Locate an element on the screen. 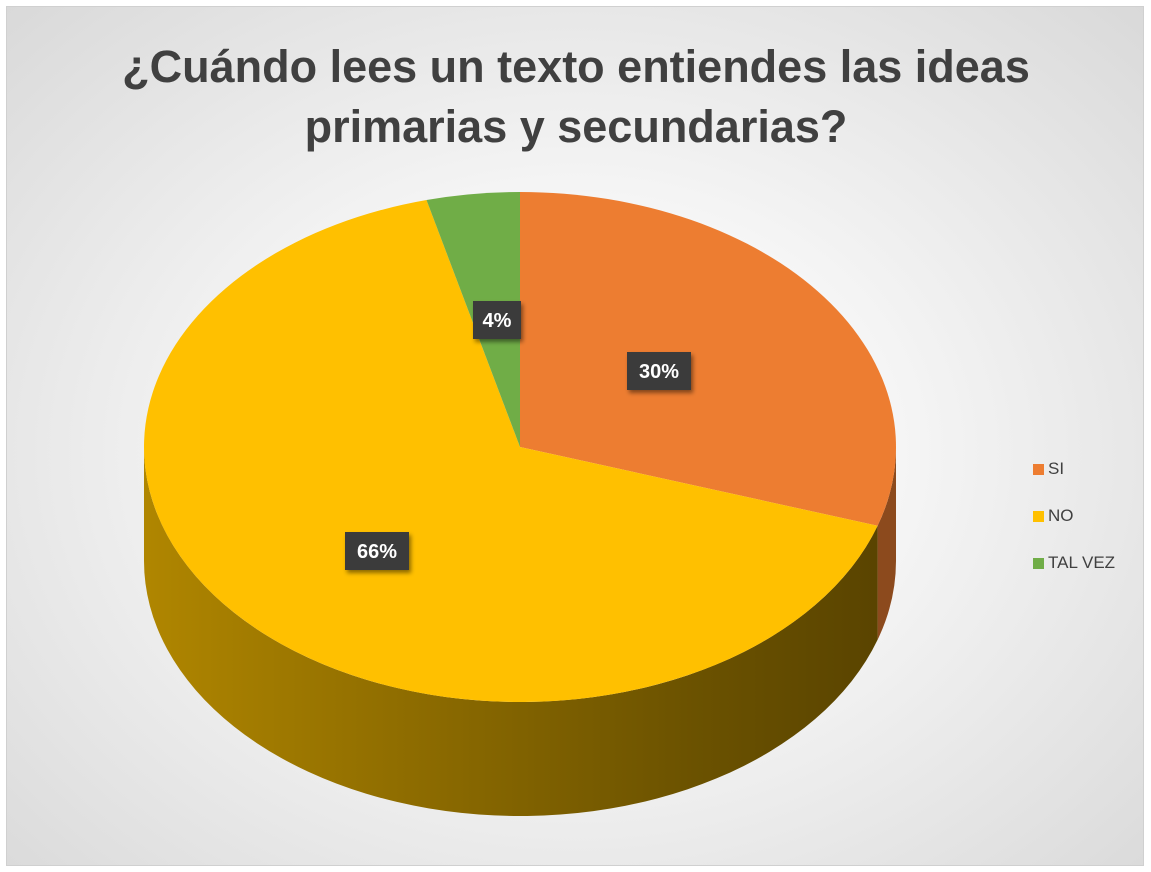 Image resolution: width=1151 pixels, height=872 pixels. data-label-si: 30% is located at coordinates (659, 371).